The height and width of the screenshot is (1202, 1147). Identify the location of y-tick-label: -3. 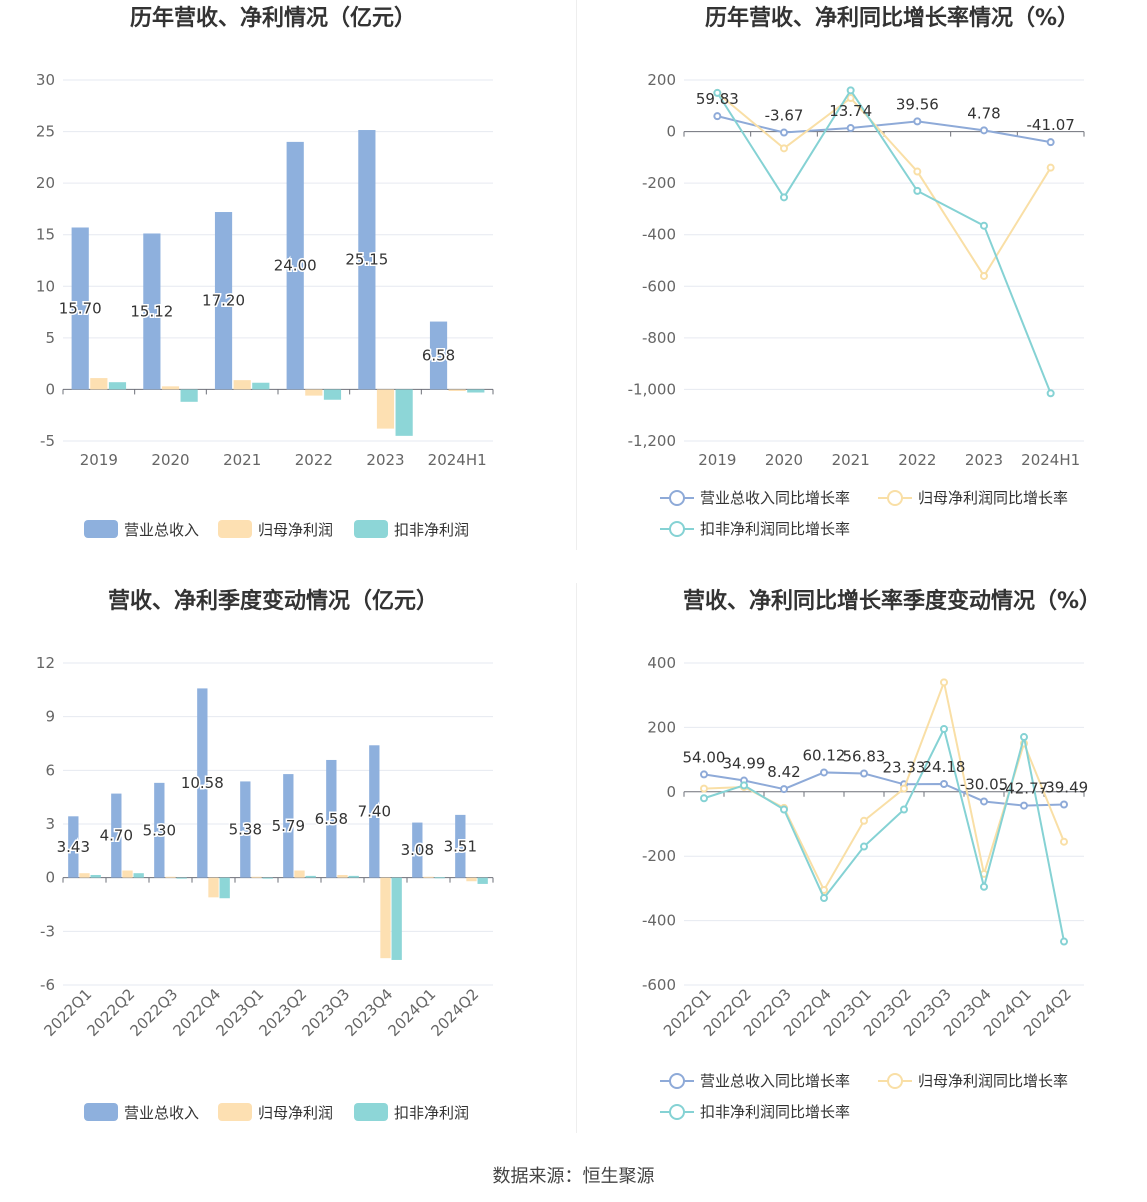
(47, 931).